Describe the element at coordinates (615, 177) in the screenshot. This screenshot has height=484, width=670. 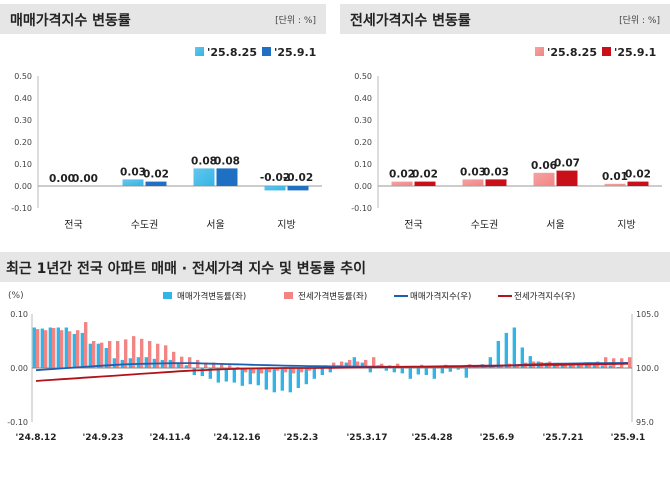
I see `rent-data-label: 0.01` at that location.